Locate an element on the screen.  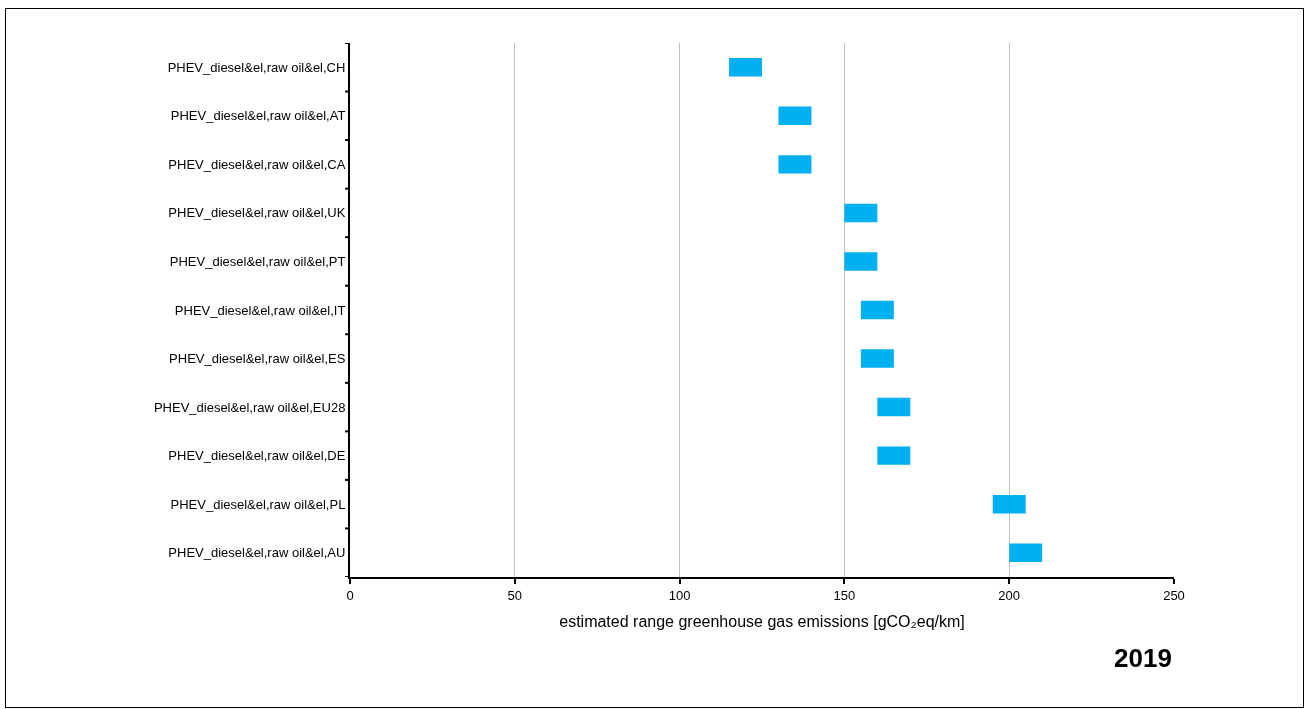
x-axis-title: estimated range greenhouse gas emissions [gCO₂eq/km] is located at coordinates (762, 621).